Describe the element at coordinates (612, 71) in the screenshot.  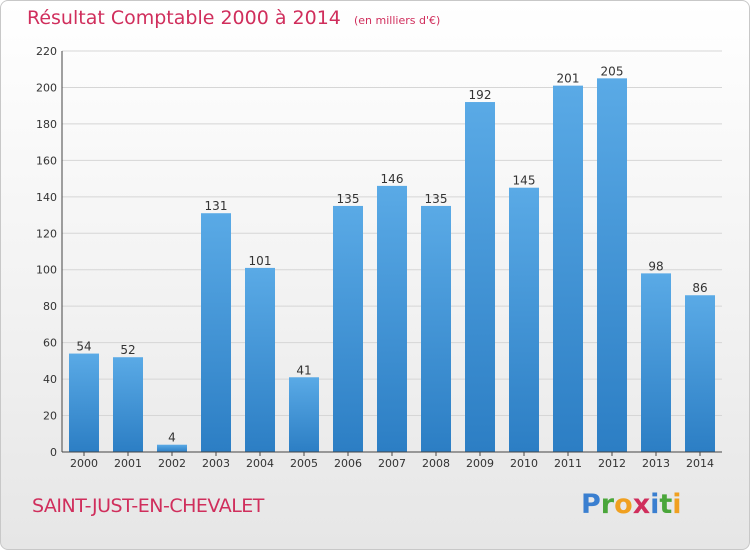
I see `data-label-2012: 205` at that location.